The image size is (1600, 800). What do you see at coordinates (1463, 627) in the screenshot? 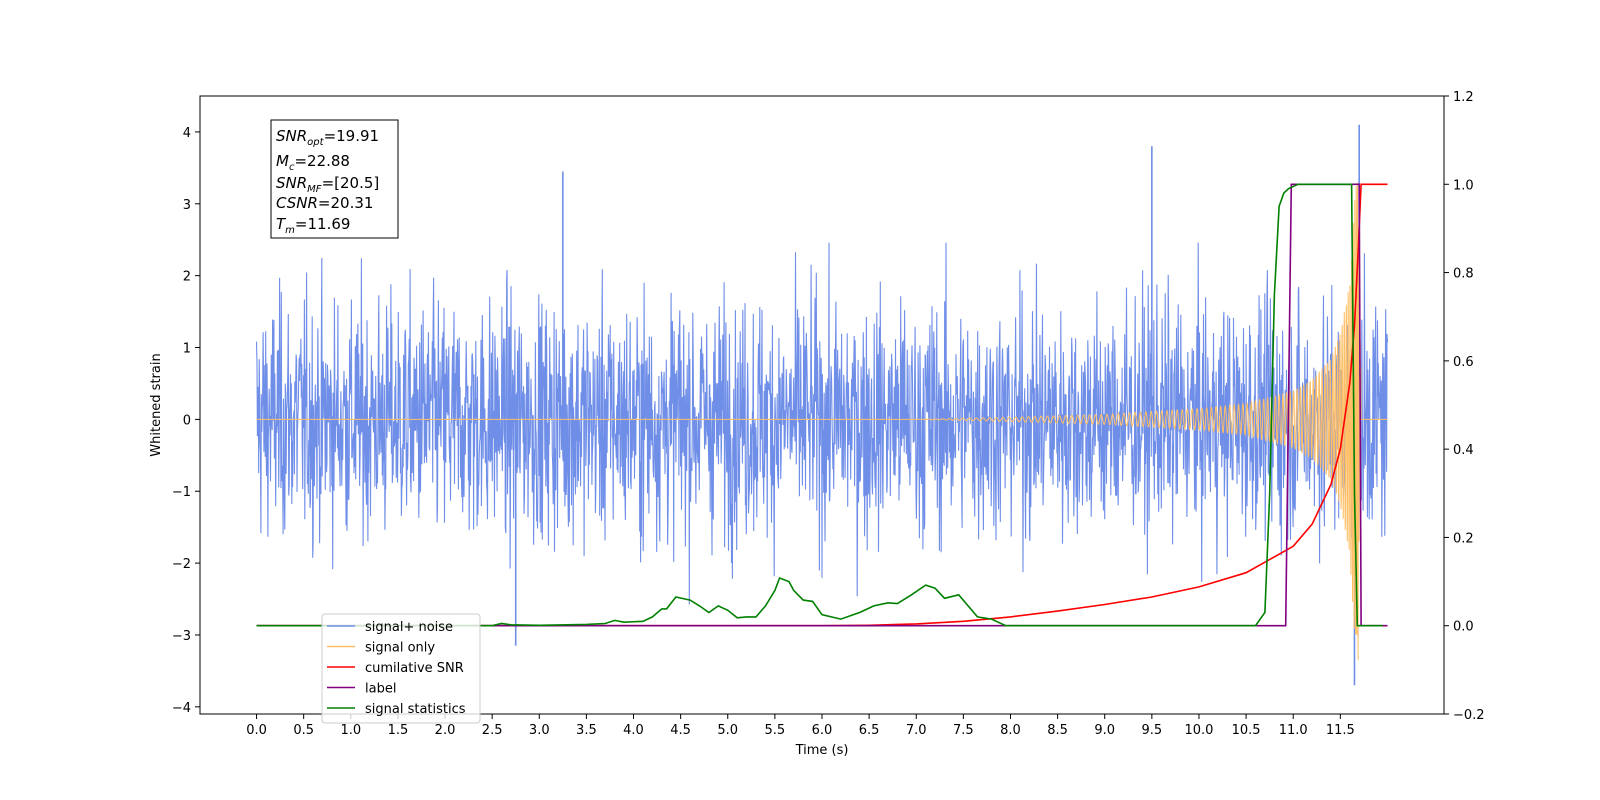
I see `y2-tick-label: 0.0` at bounding box center [1463, 627].